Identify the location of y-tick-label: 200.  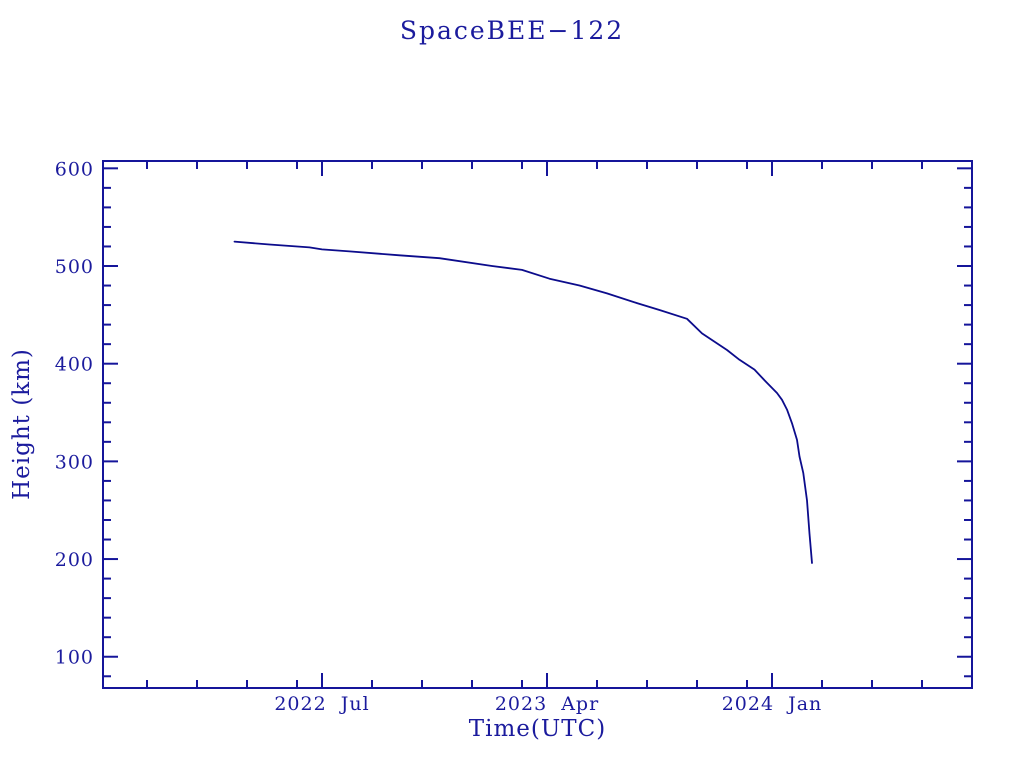
(74, 560).